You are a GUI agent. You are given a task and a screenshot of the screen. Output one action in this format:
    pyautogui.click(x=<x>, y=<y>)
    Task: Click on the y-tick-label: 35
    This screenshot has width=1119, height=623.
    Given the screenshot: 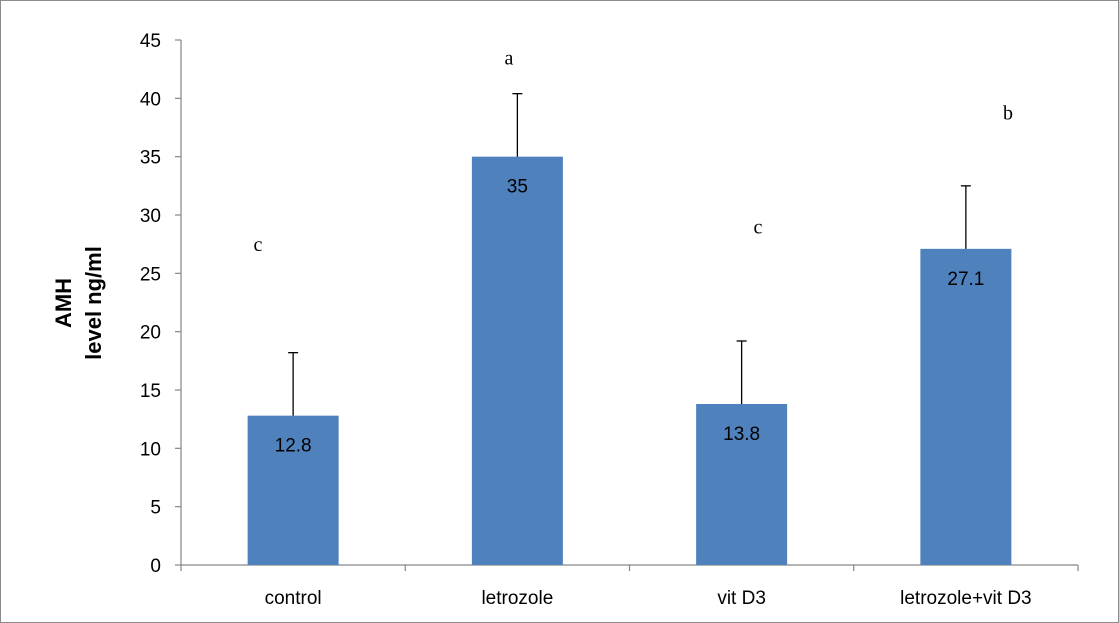 What is the action you would take?
    pyautogui.click(x=150, y=158)
    